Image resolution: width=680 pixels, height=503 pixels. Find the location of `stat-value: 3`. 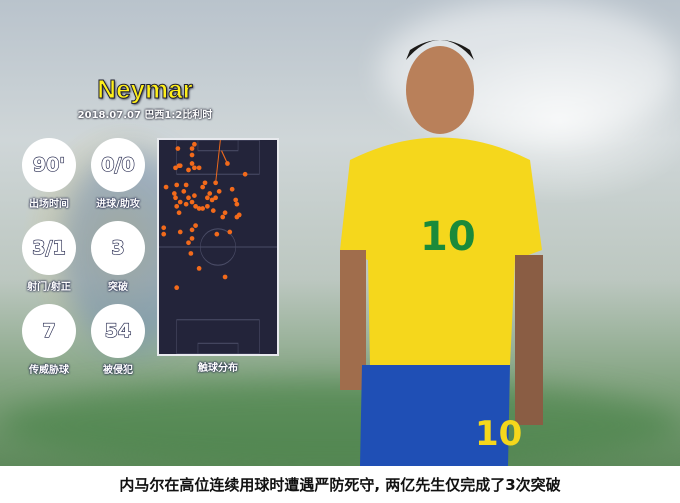

stat-value: 3 is located at coordinates (118, 248).